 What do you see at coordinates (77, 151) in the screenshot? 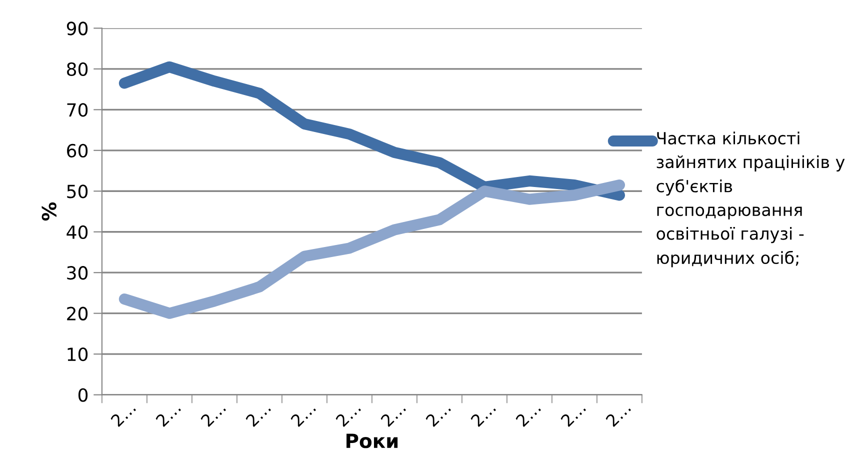
I see `y-tick-label: 60` at bounding box center [77, 151].